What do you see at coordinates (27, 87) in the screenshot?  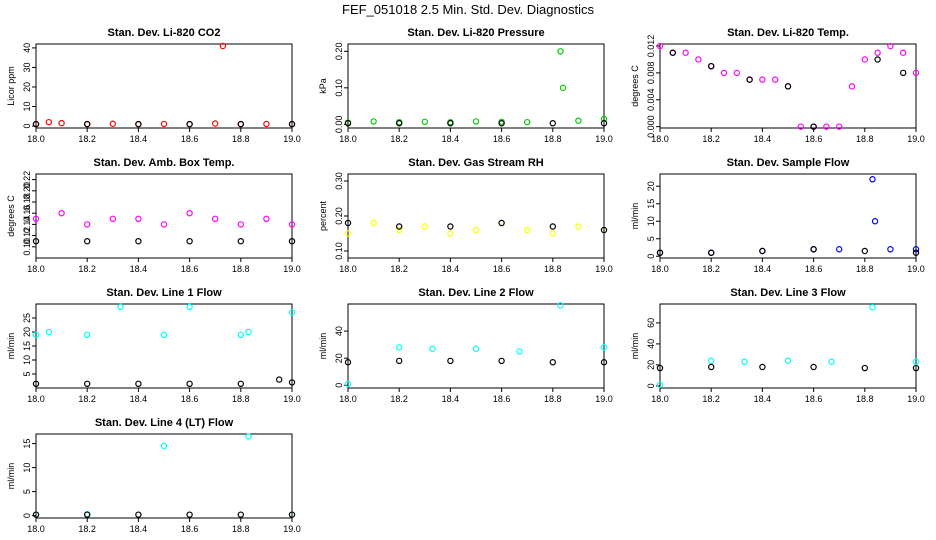 I see `y-tick-label: 20` at bounding box center [27, 87].